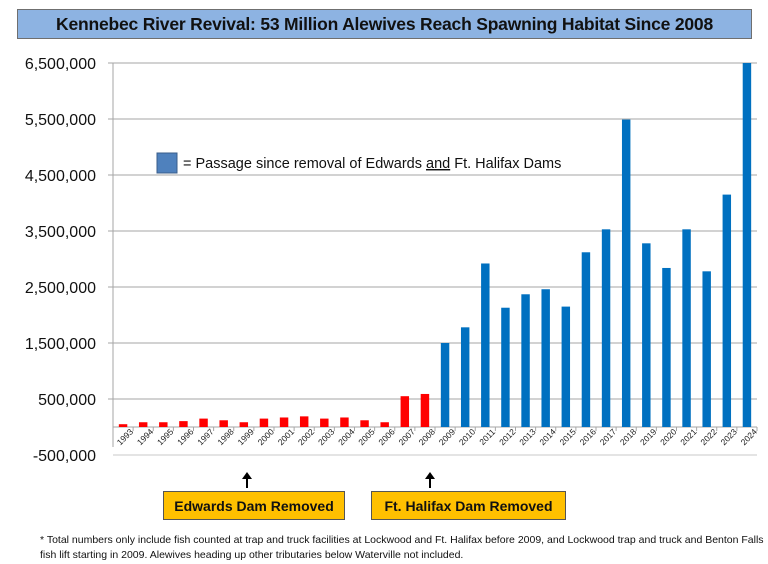  Describe the element at coordinates (60, 288) in the screenshot. I see `y-tick-label: 2,500,000` at that location.